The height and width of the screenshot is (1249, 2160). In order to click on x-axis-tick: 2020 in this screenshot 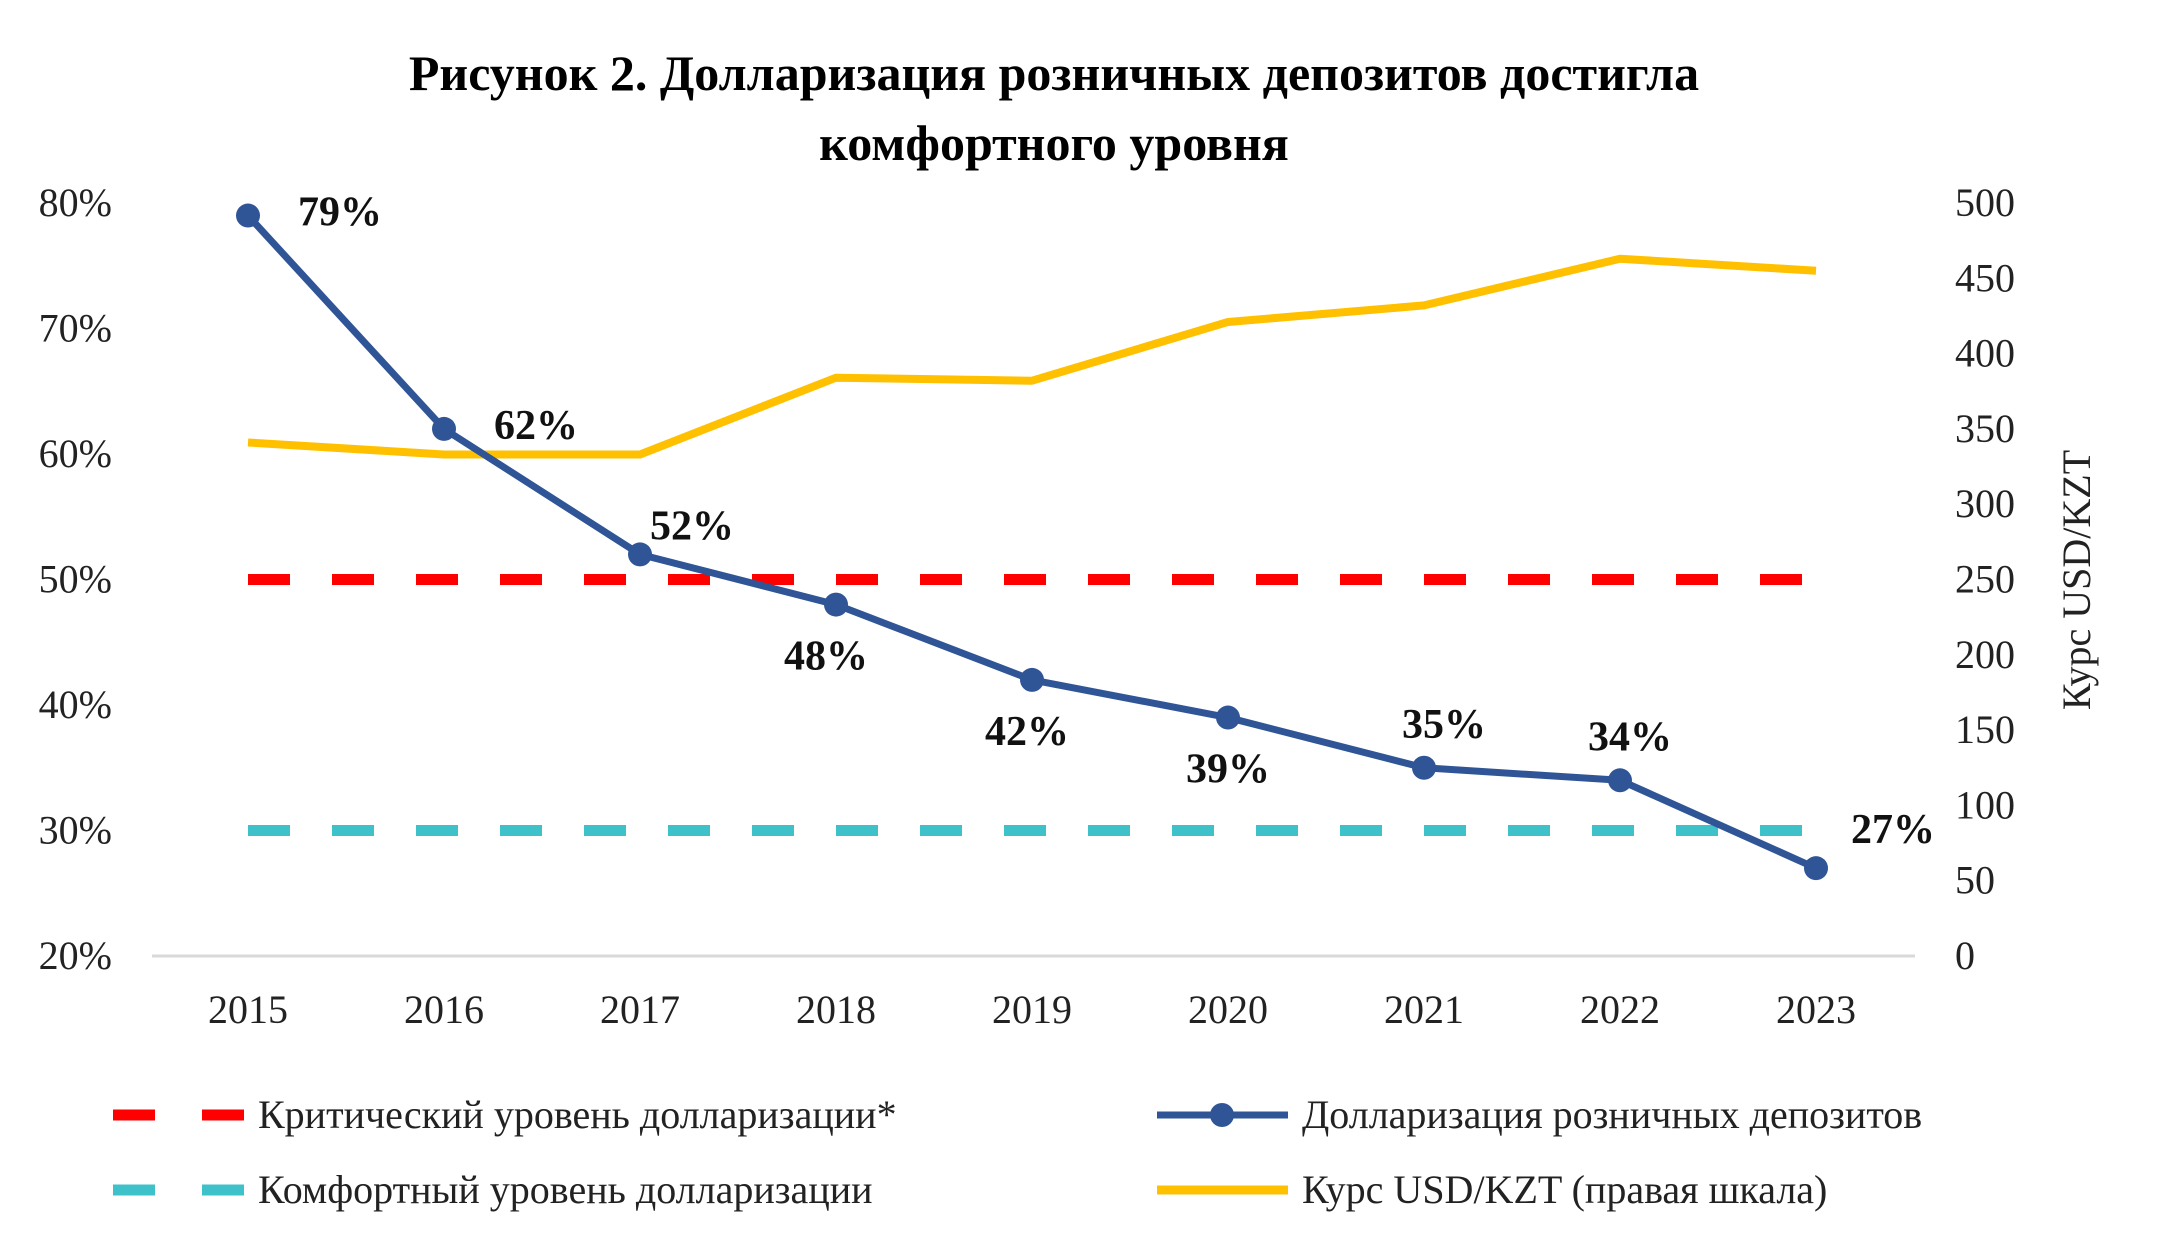, I will do `click(1228, 1009)`.